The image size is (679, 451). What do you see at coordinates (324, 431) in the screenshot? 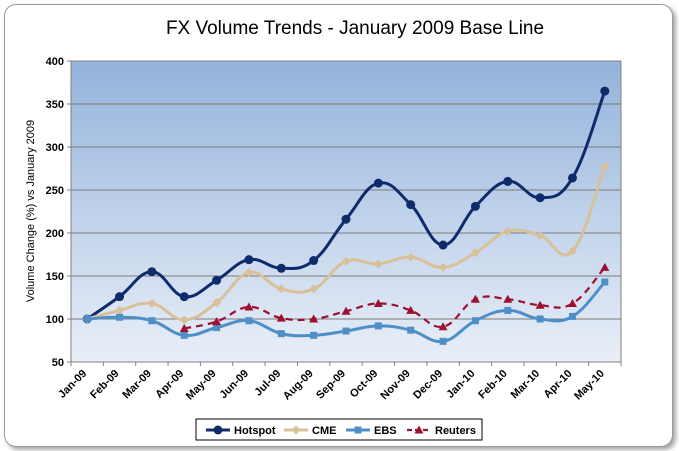
I see `legend-label: CME` at bounding box center [324, 431].